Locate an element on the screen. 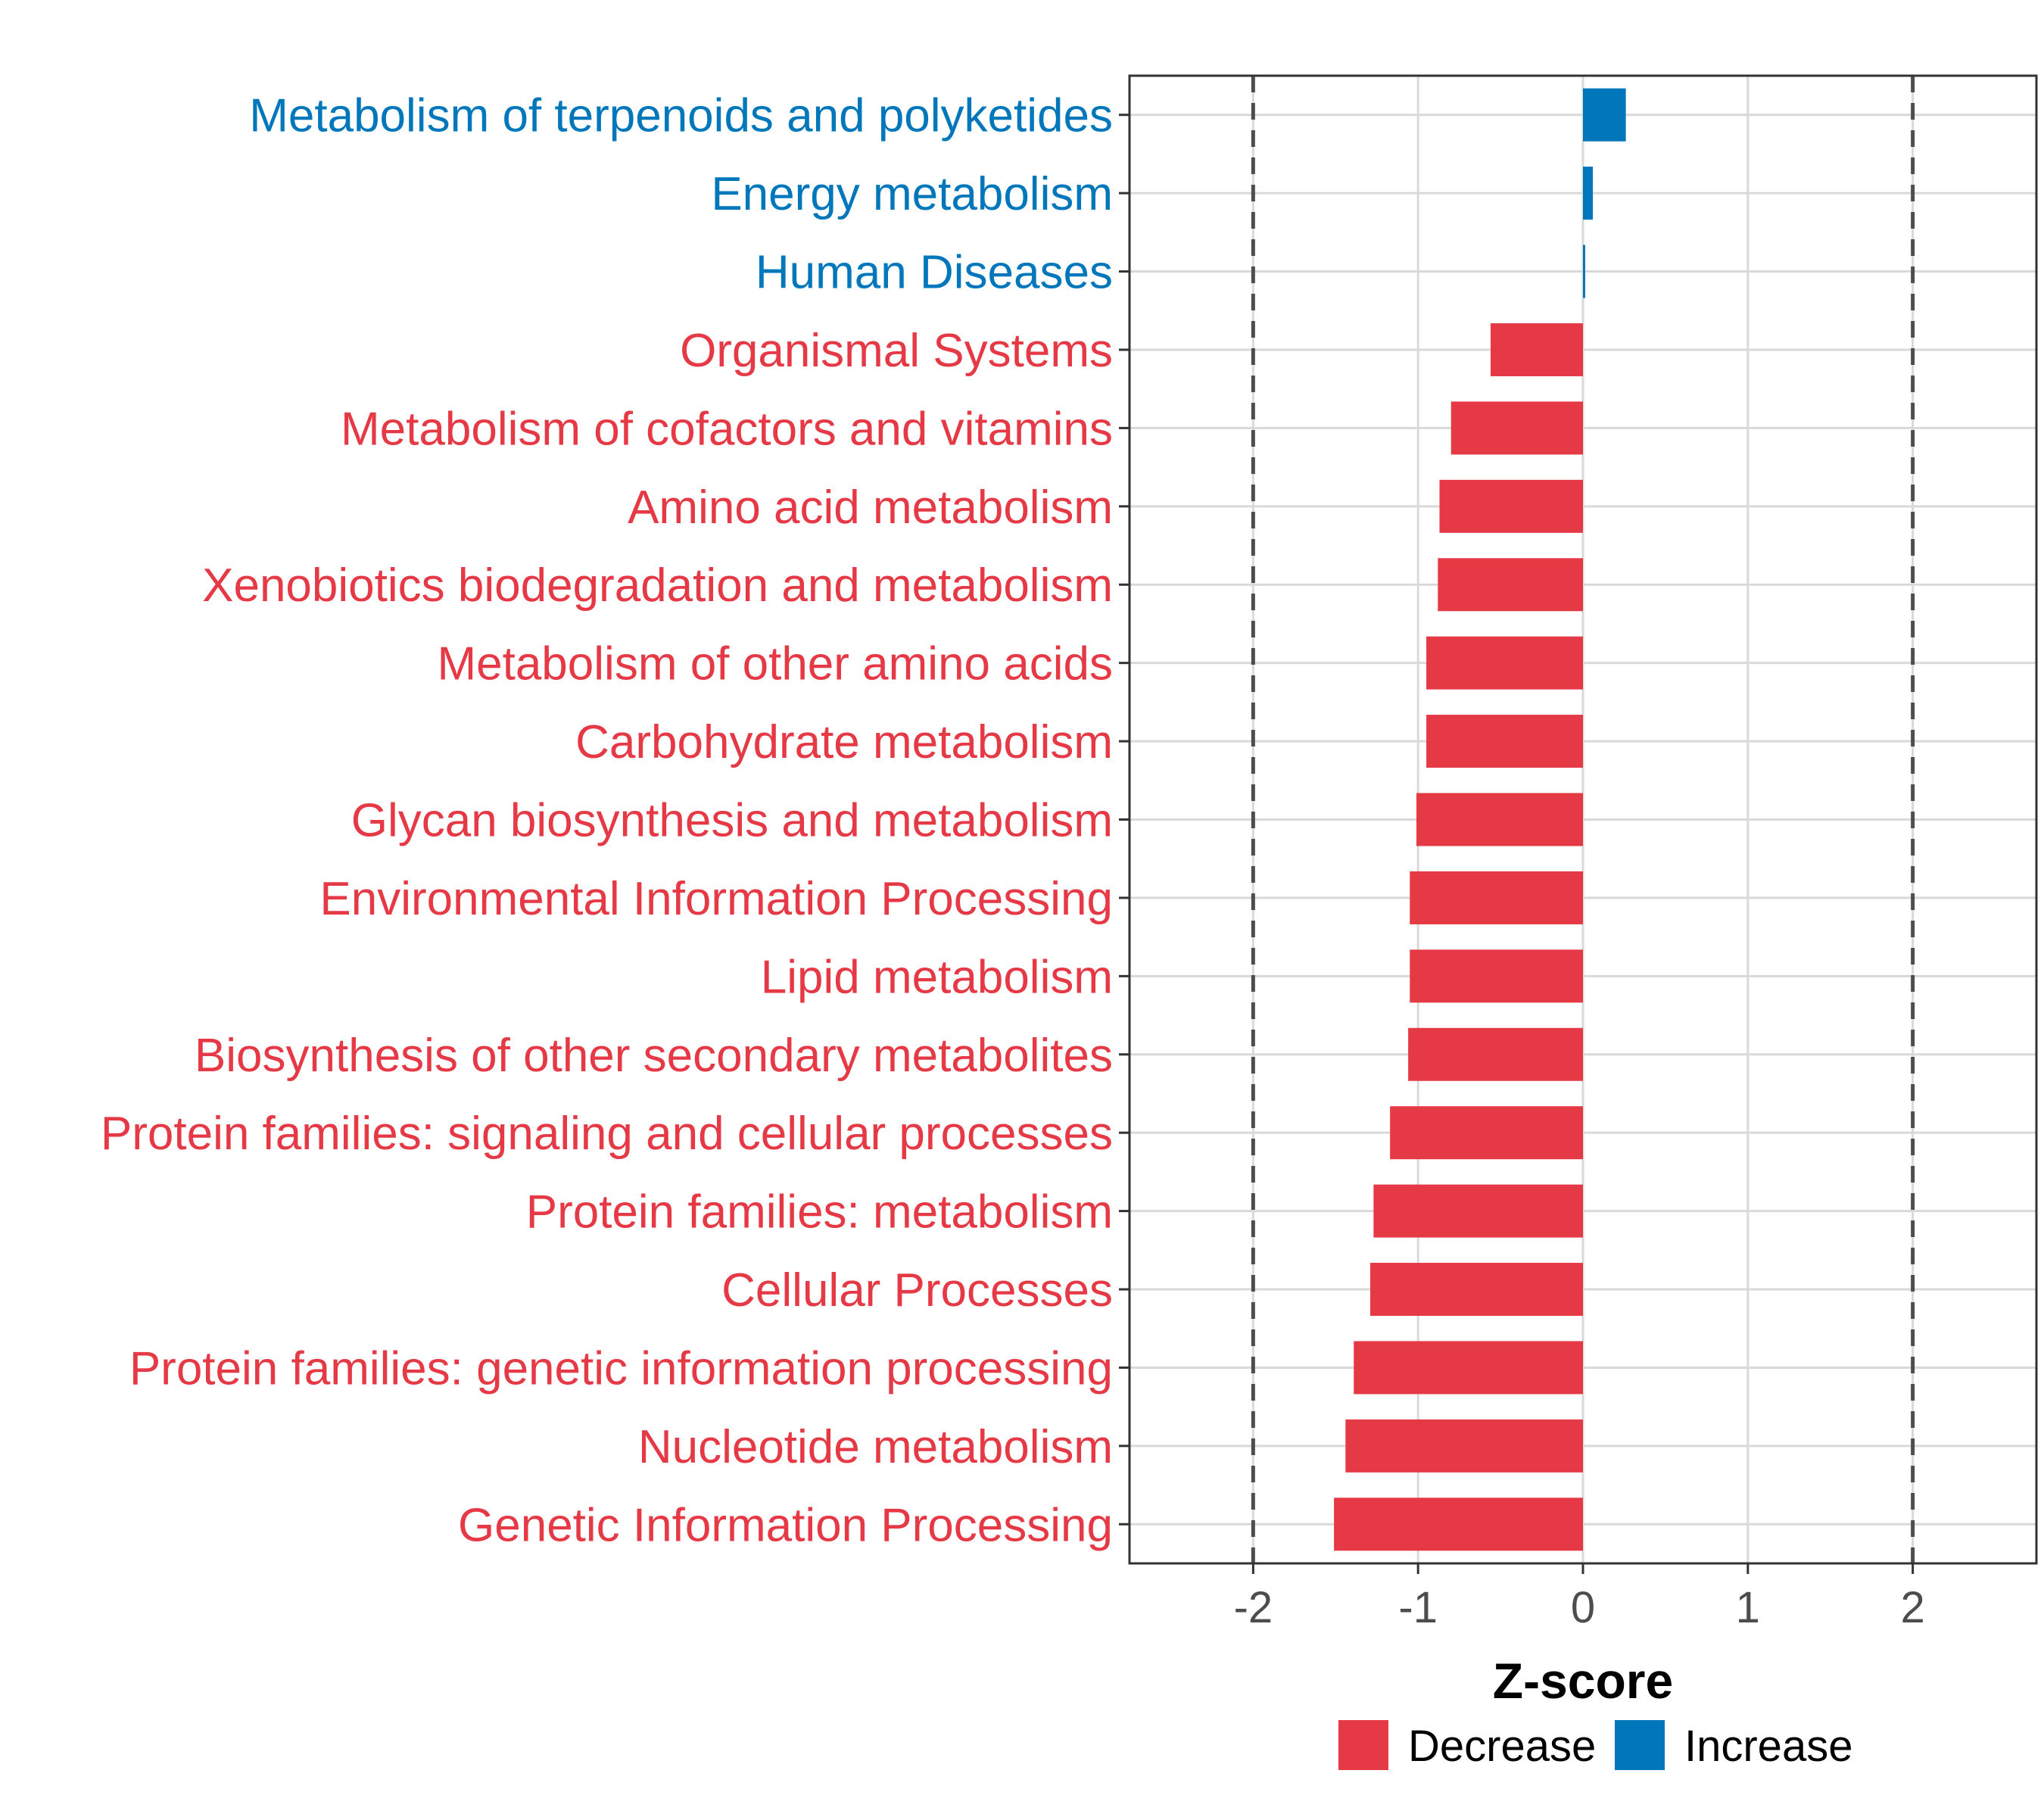  bars is located at coordinates (1480, 819).